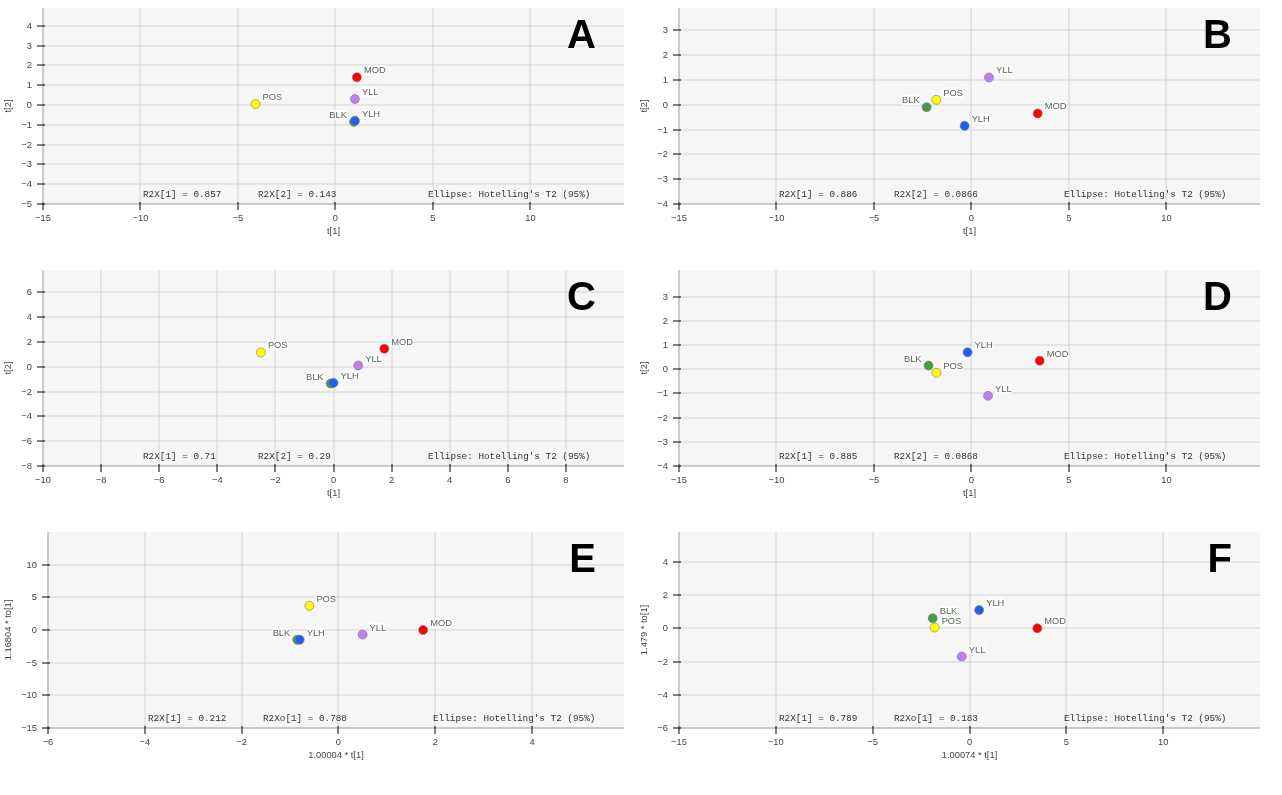 This screenshot has width=1282, height=795. I want to click on x-tick-label: 2, so click(435, 742).